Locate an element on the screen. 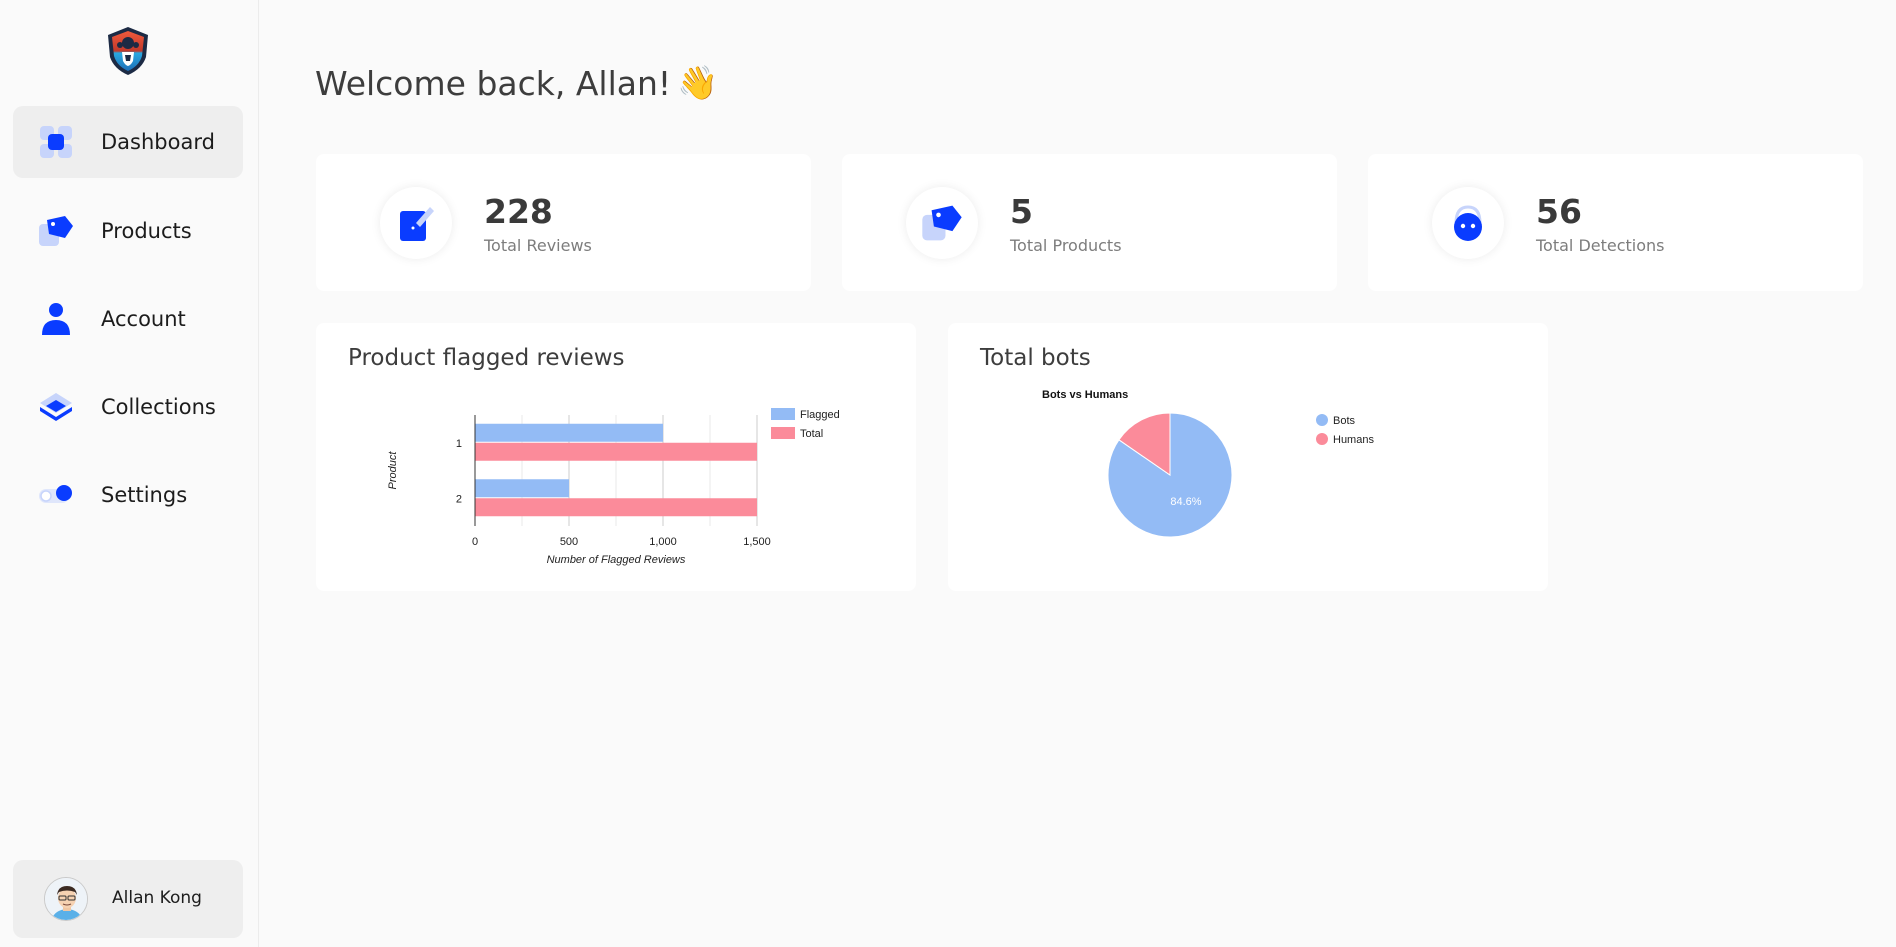 The image size is (1896, 947). bots-pie-chart: Bots vs Humans 84.6% Bots Humans is located at coordinates (1208, 463).